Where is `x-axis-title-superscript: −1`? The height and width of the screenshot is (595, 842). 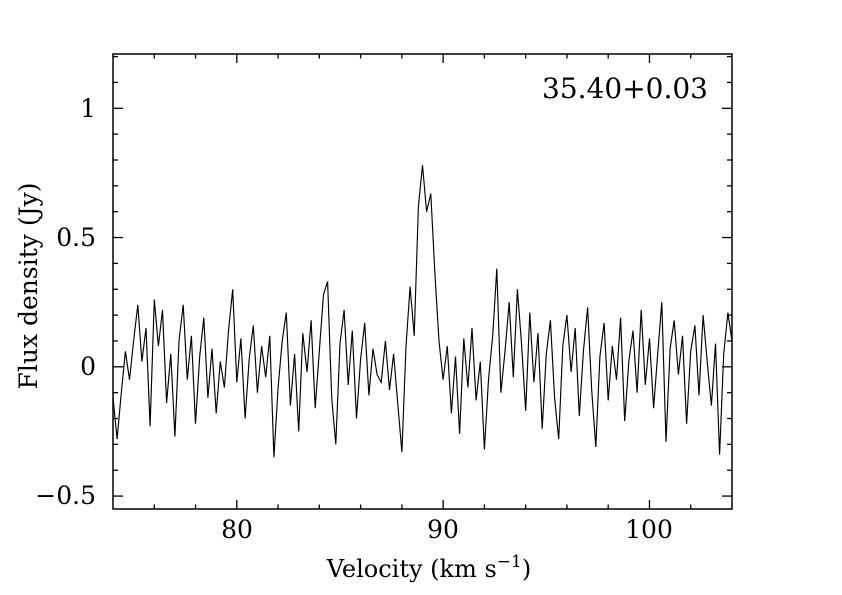 x-axis-title-superscript: −1 is located at coordinates (509, 562).